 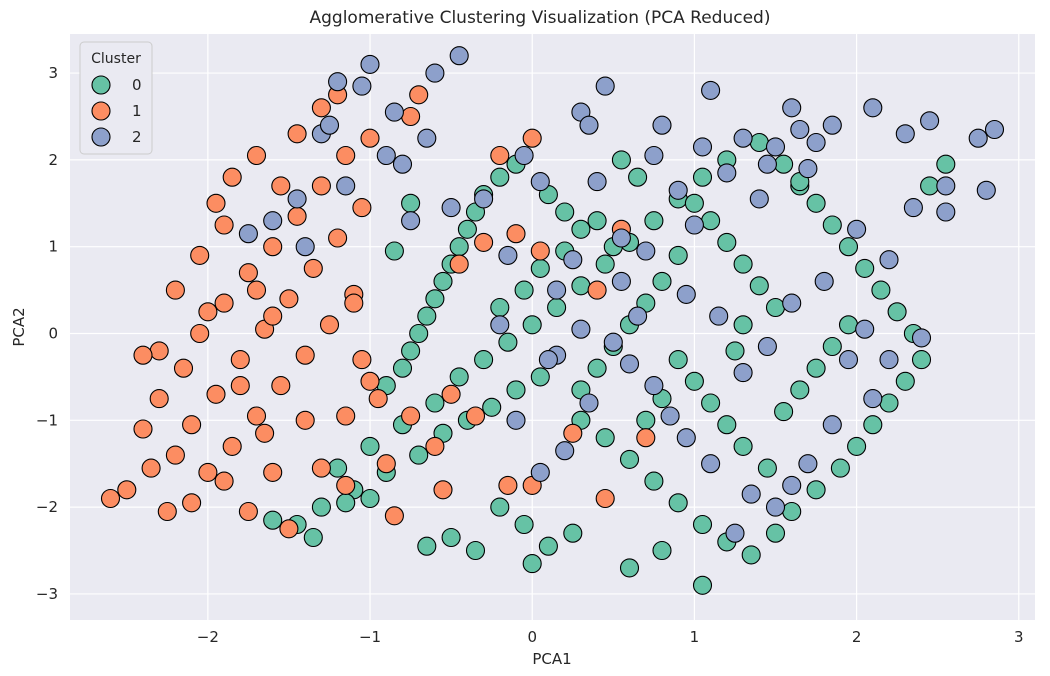 I want to click on y-tick-labels: −3 −2 −1 0 1 2 3, so click(x=47, y=333).